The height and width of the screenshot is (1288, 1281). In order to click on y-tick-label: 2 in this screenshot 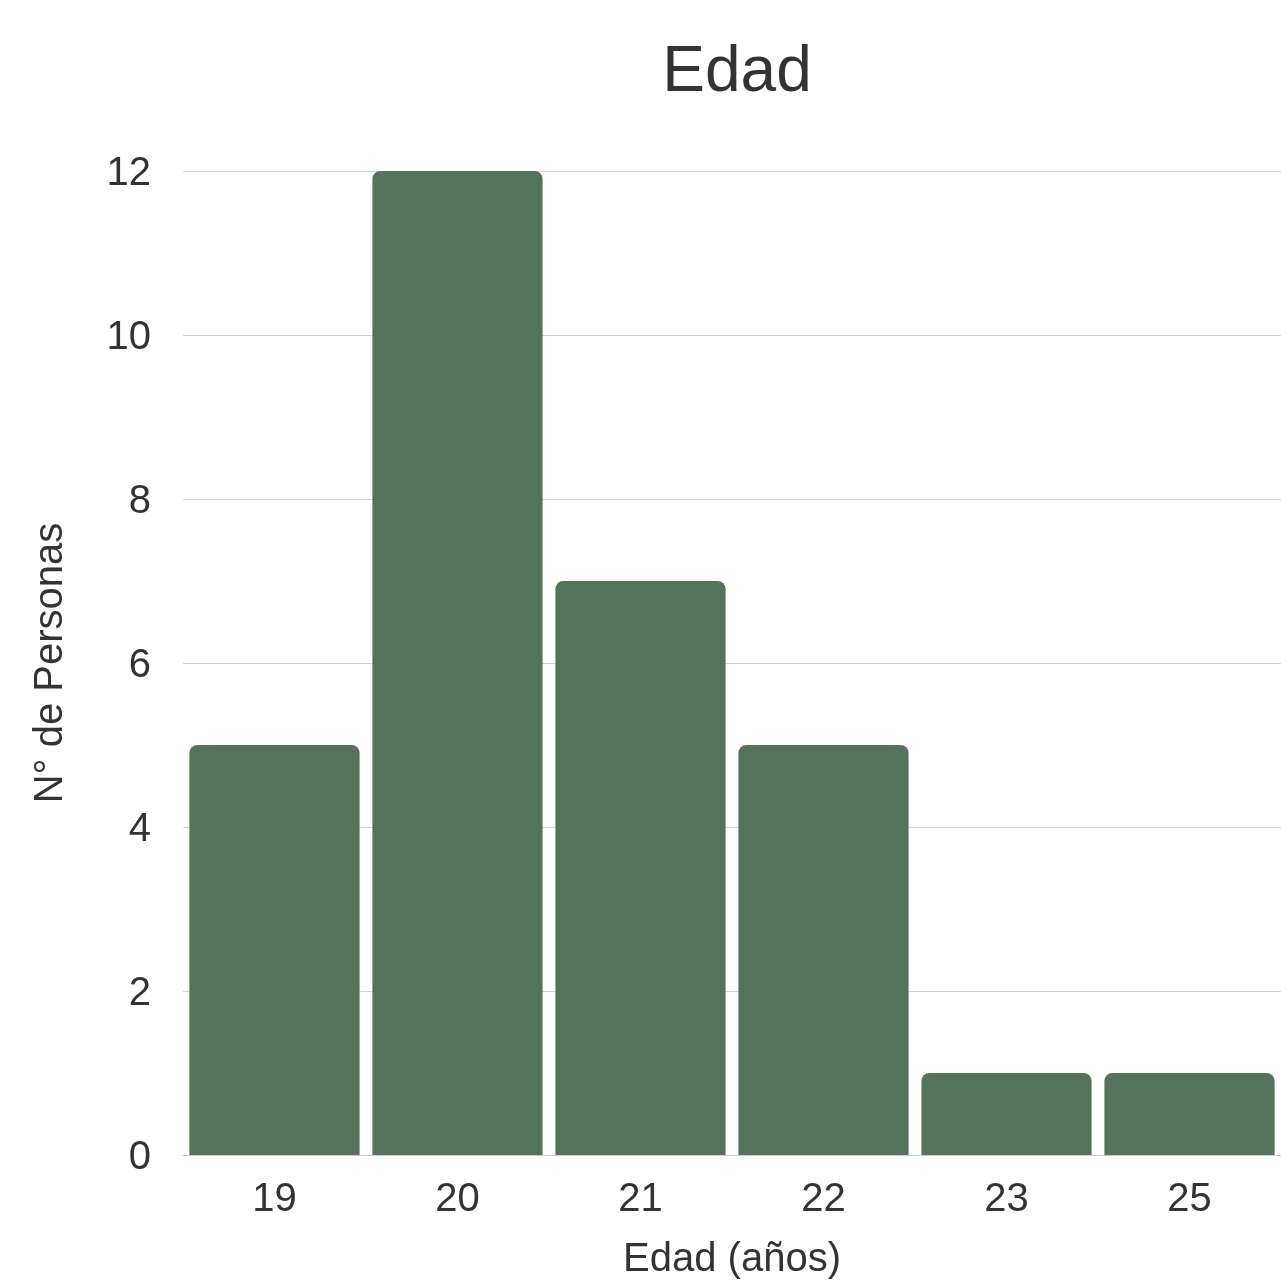, I will do `click(139, 991)`.